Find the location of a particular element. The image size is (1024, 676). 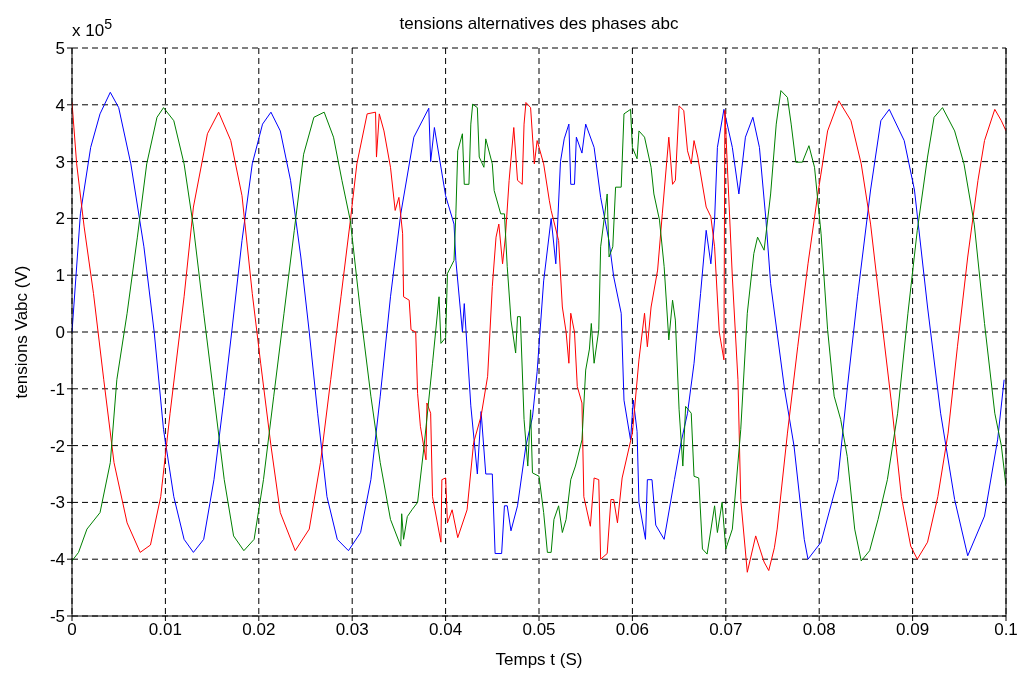

y-tick-label: 3 is located at coordinates (60, 162).